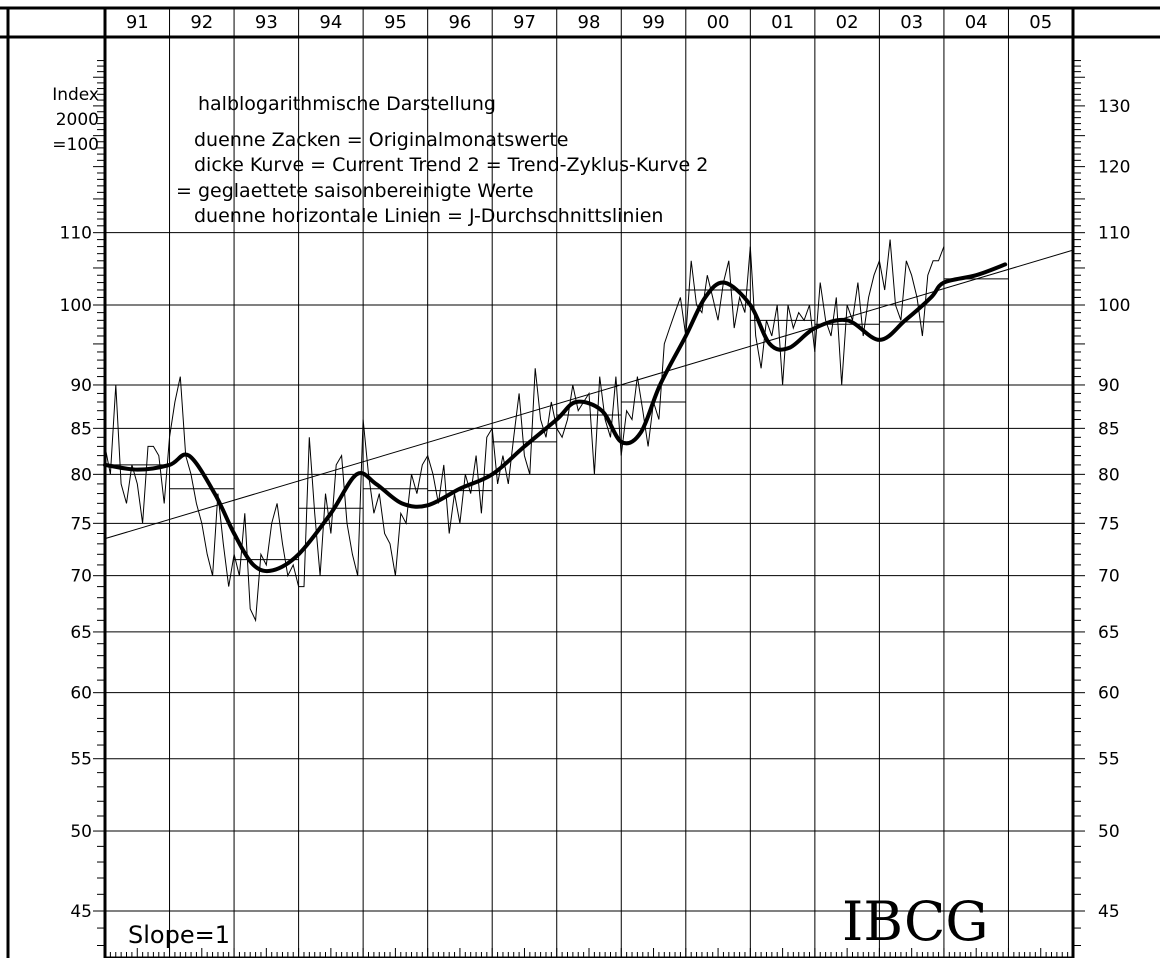  Describe the element at coordinates (347, 104) in the screenshot. I see `note-line: halblogarithmische Darstellung` at that location.